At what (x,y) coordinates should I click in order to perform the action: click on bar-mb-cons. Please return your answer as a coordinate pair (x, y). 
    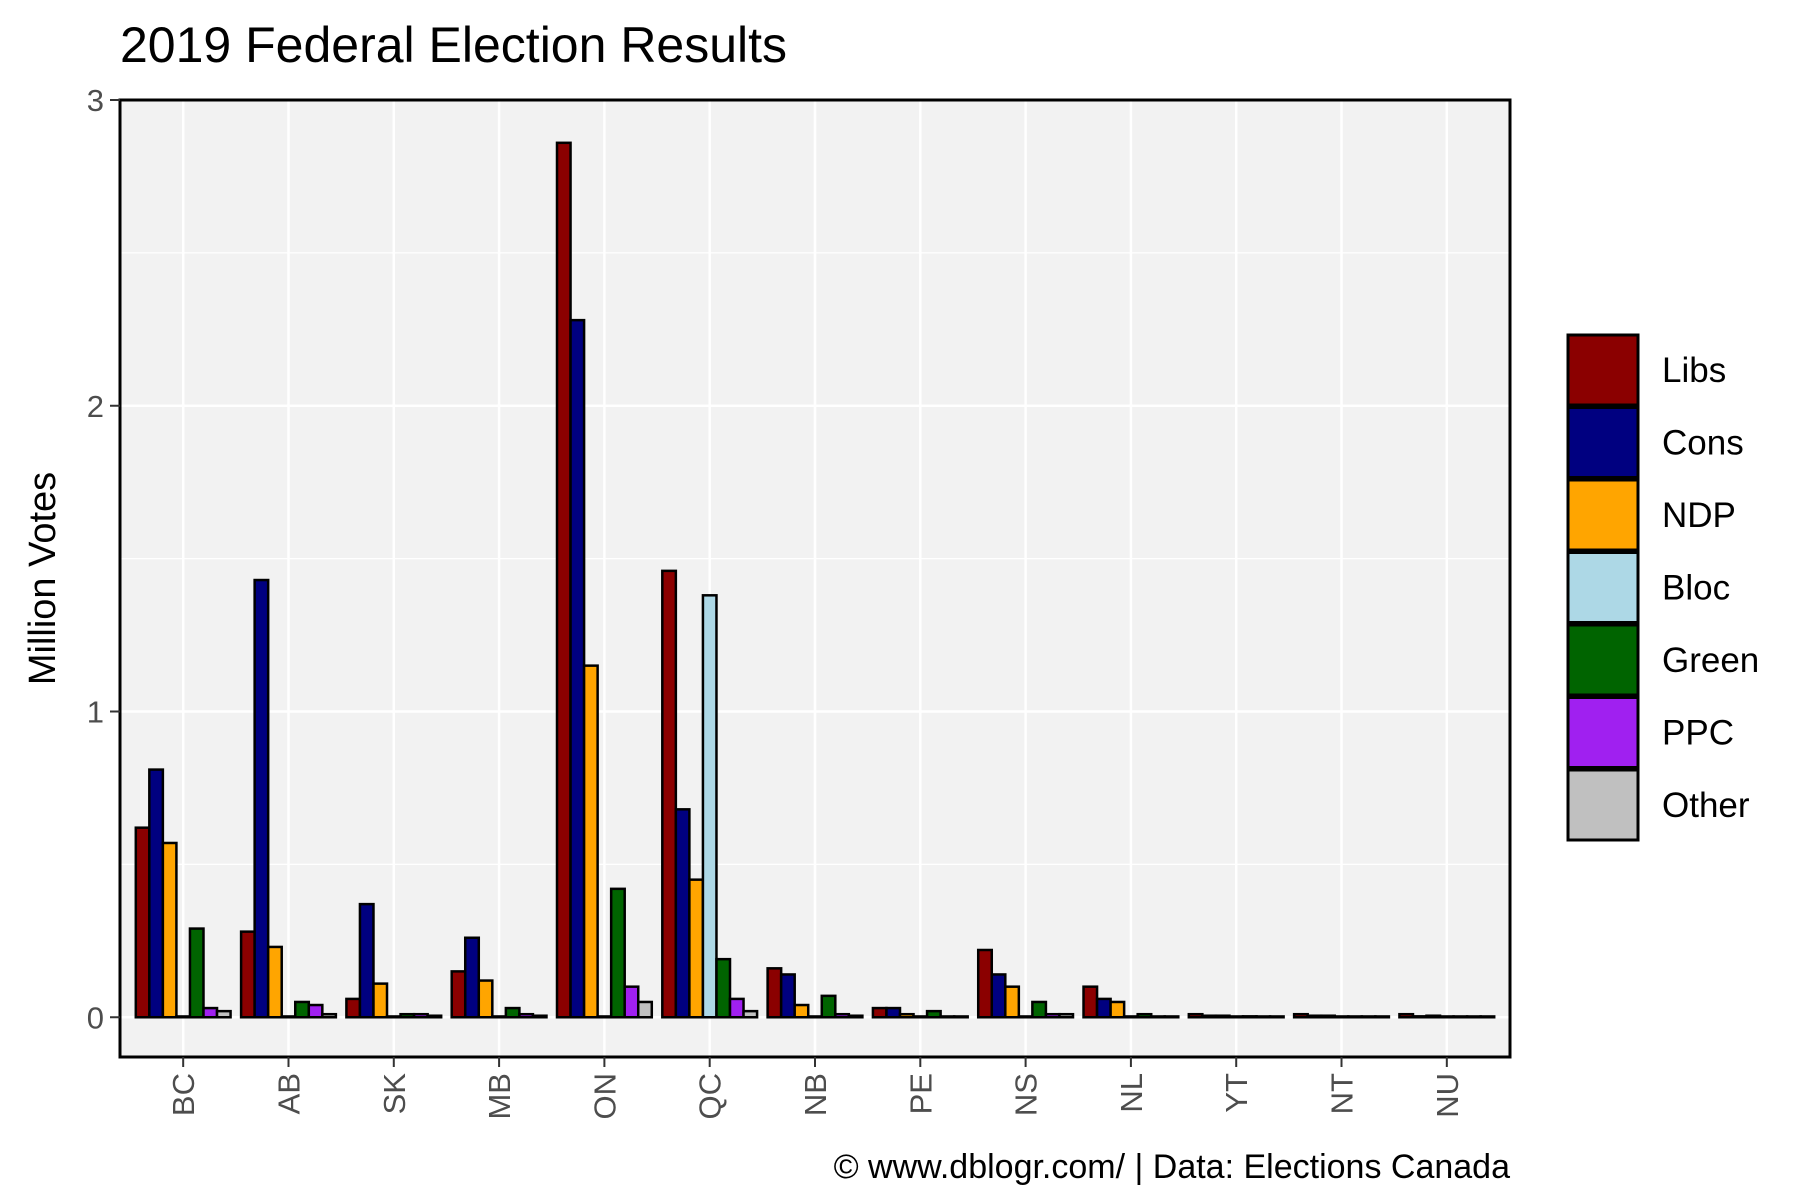
    Looking at the image, I should click on (472, 977).